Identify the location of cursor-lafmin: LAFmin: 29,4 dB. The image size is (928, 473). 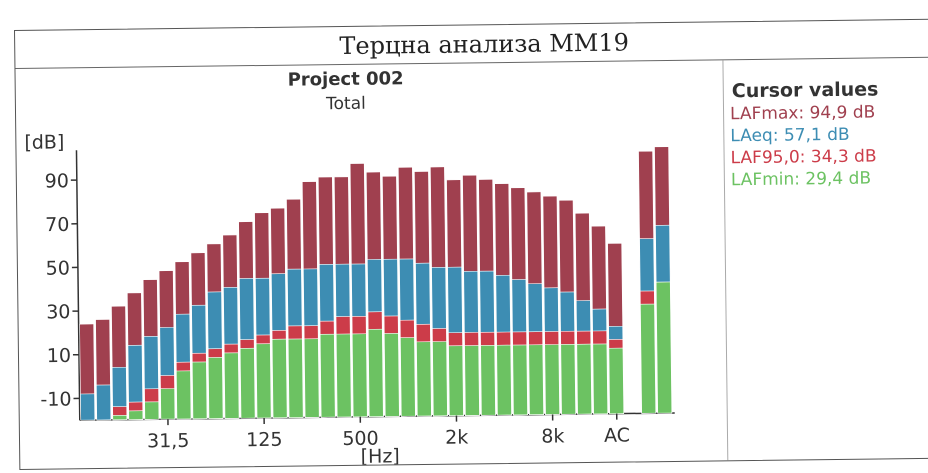
(829, 179).